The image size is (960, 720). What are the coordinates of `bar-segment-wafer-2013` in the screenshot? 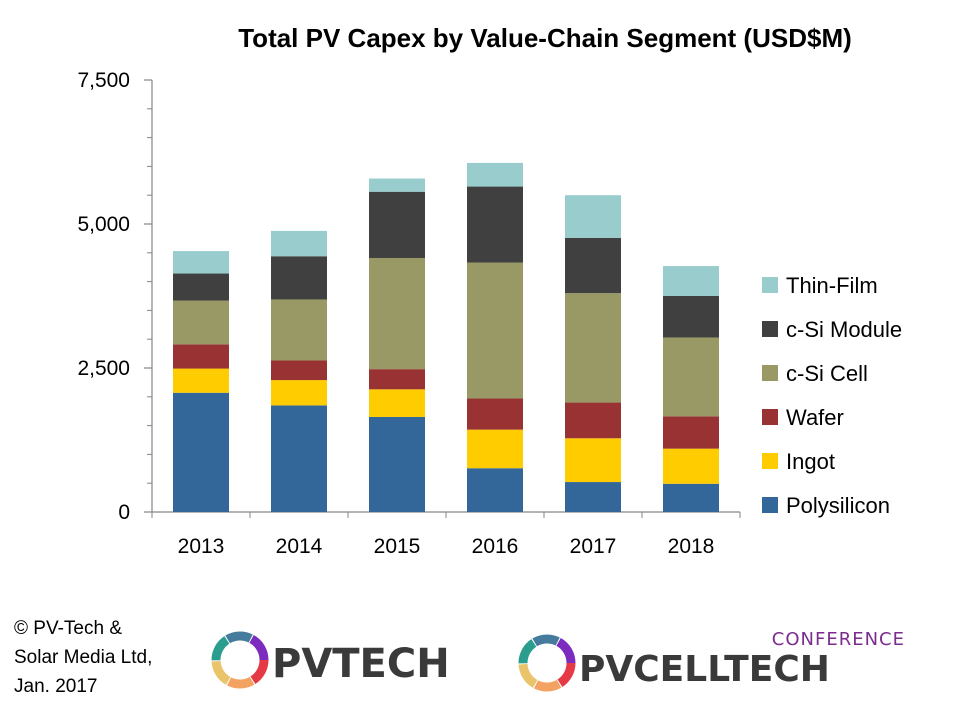 It's located at (201, 356).